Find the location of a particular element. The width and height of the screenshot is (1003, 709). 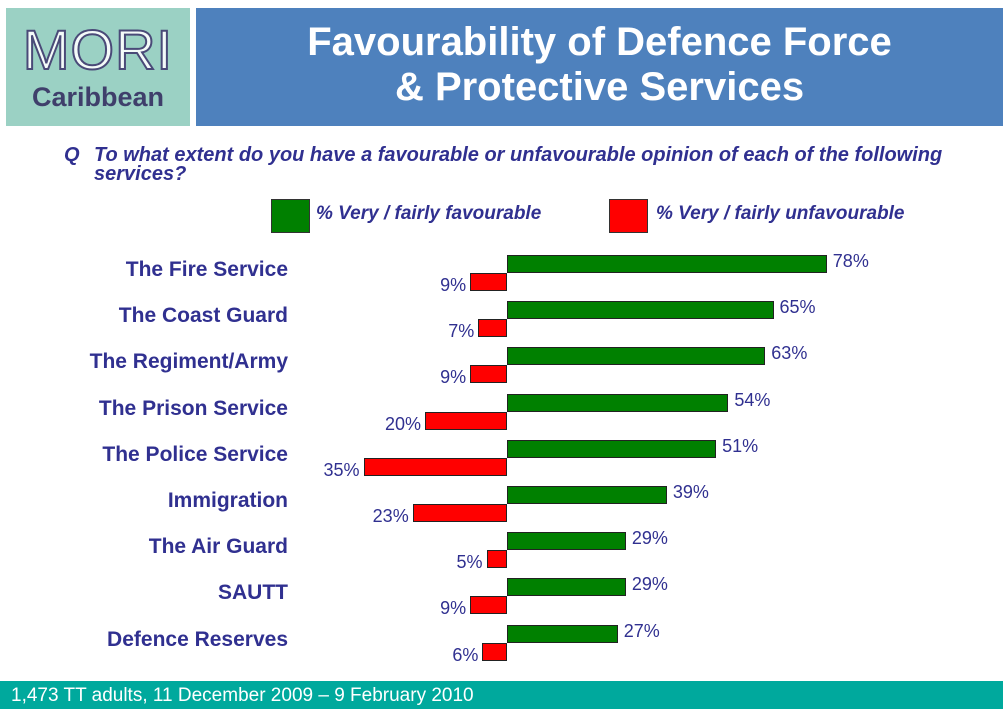

title-line-2: & Protective Services is located at coordinates (599, 87).